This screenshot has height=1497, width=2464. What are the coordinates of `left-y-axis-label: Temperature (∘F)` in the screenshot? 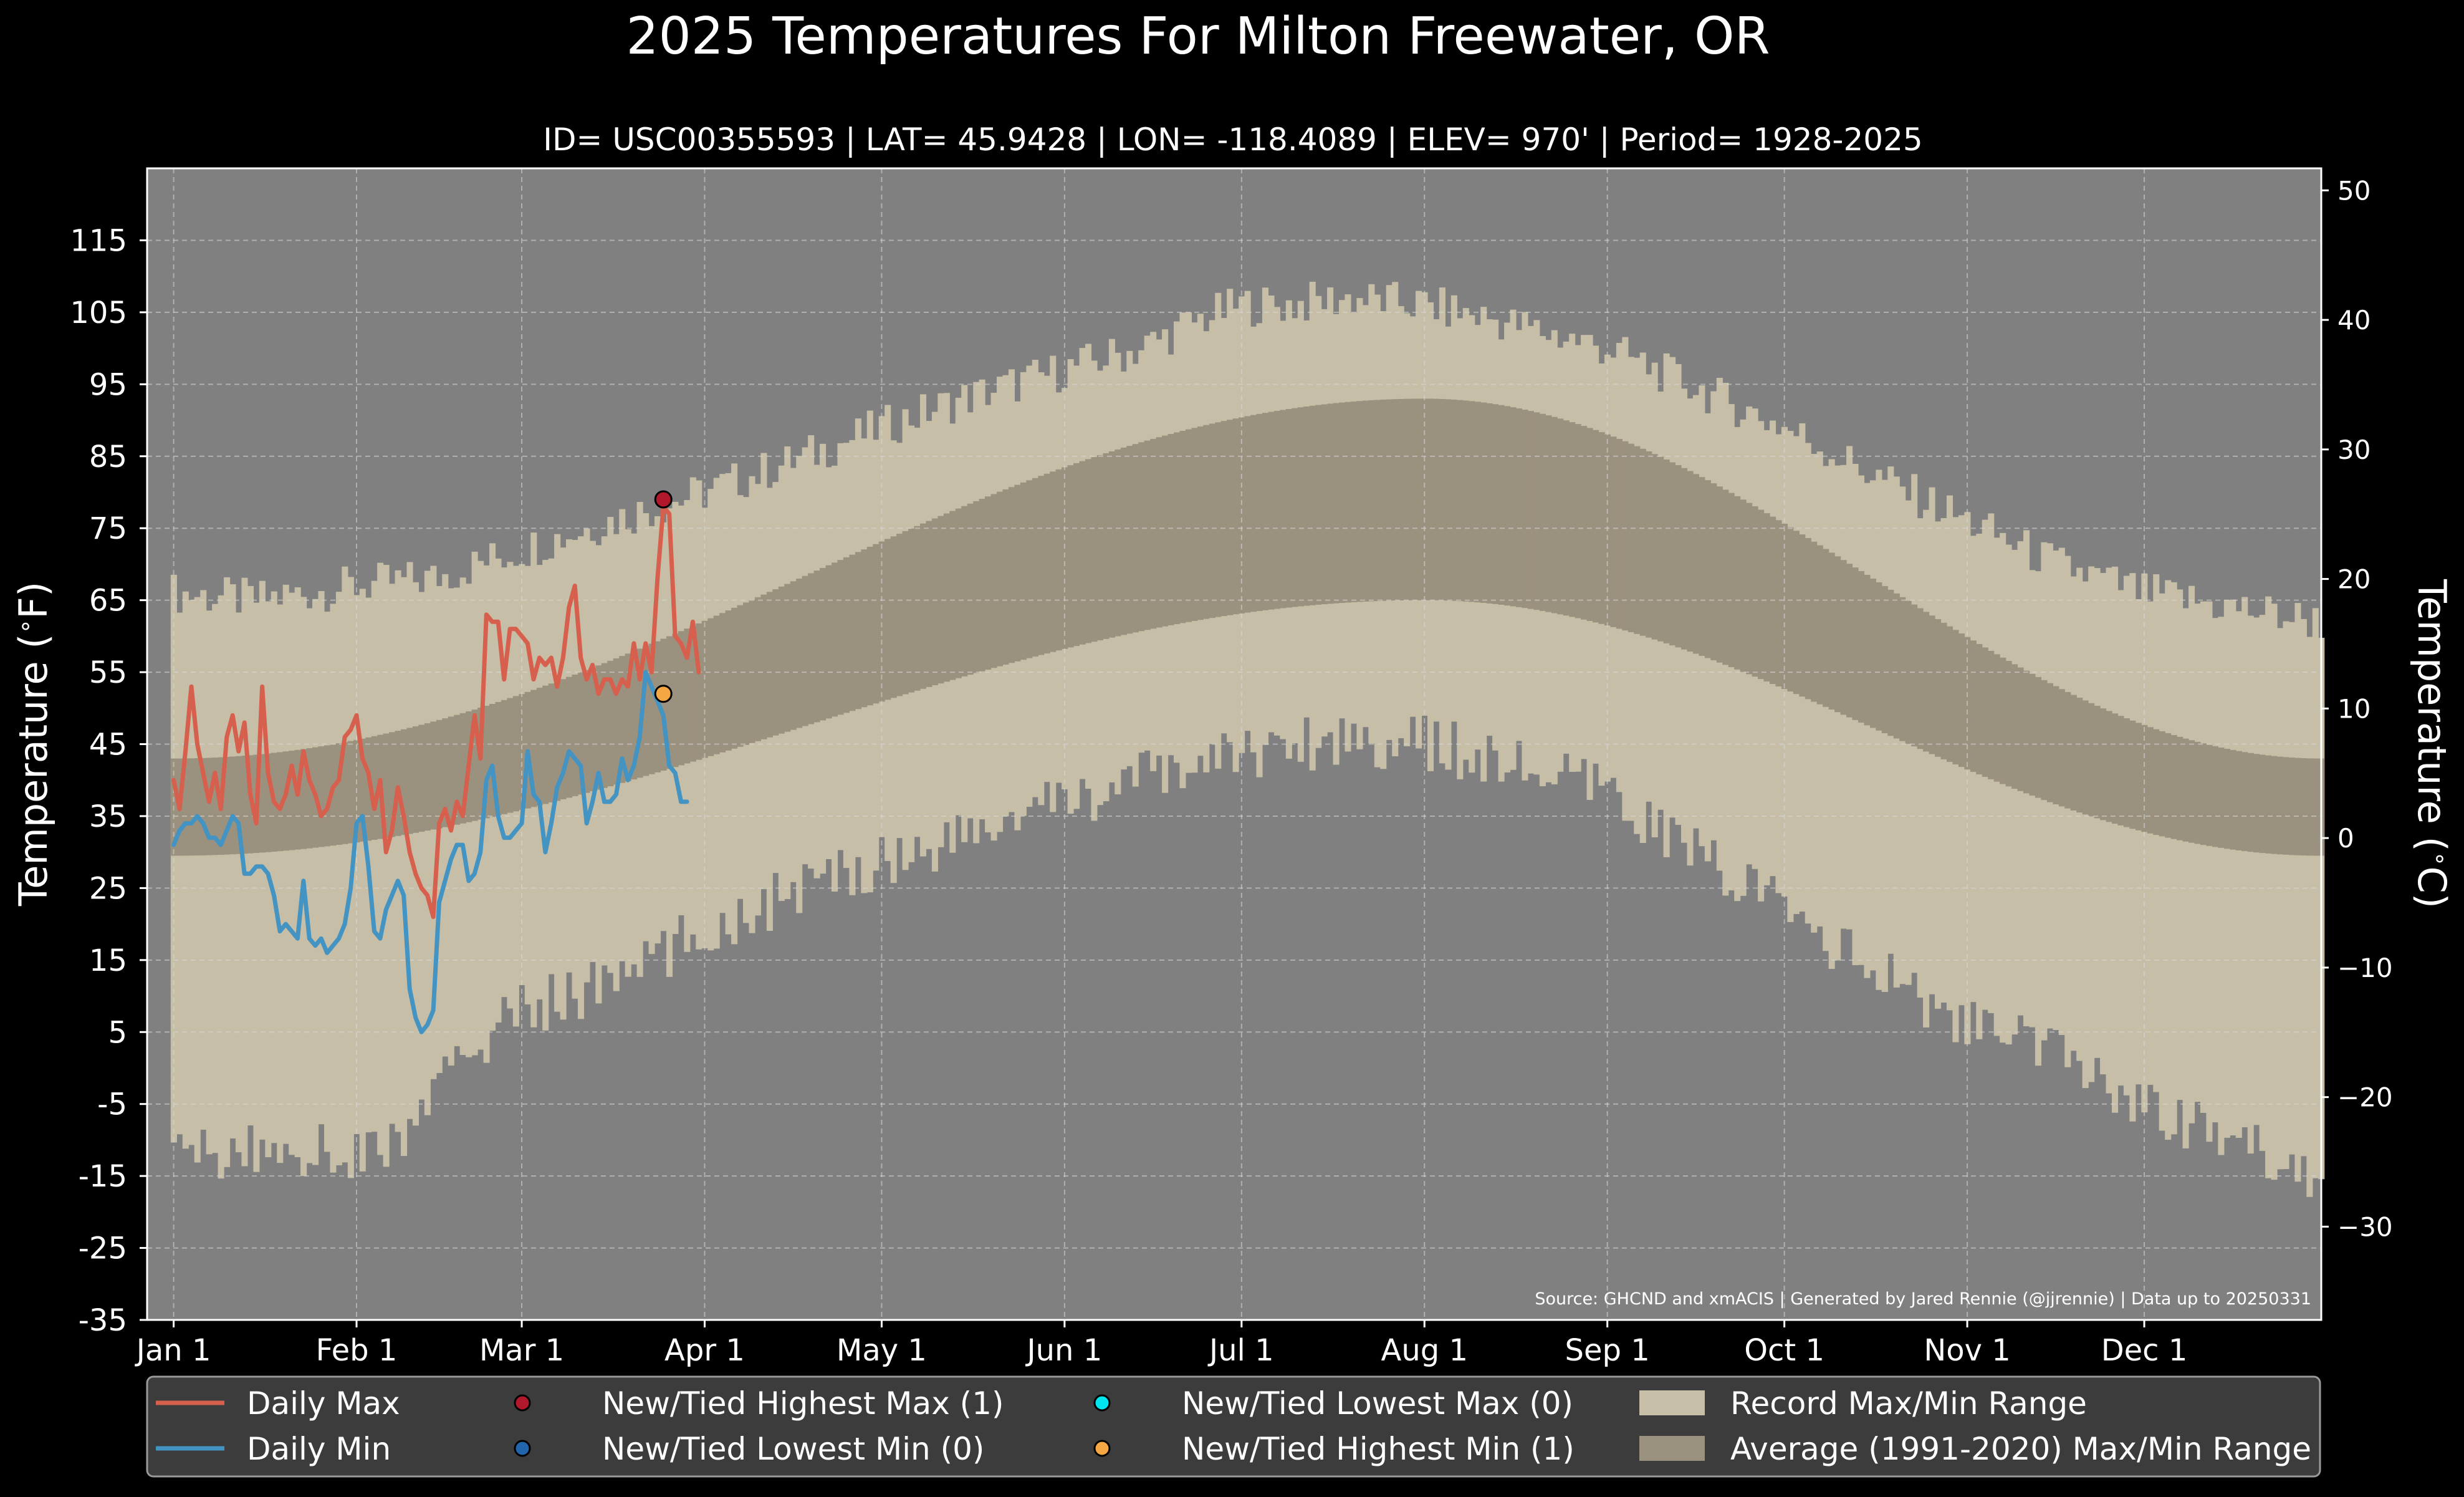 It's located at (33, 744).